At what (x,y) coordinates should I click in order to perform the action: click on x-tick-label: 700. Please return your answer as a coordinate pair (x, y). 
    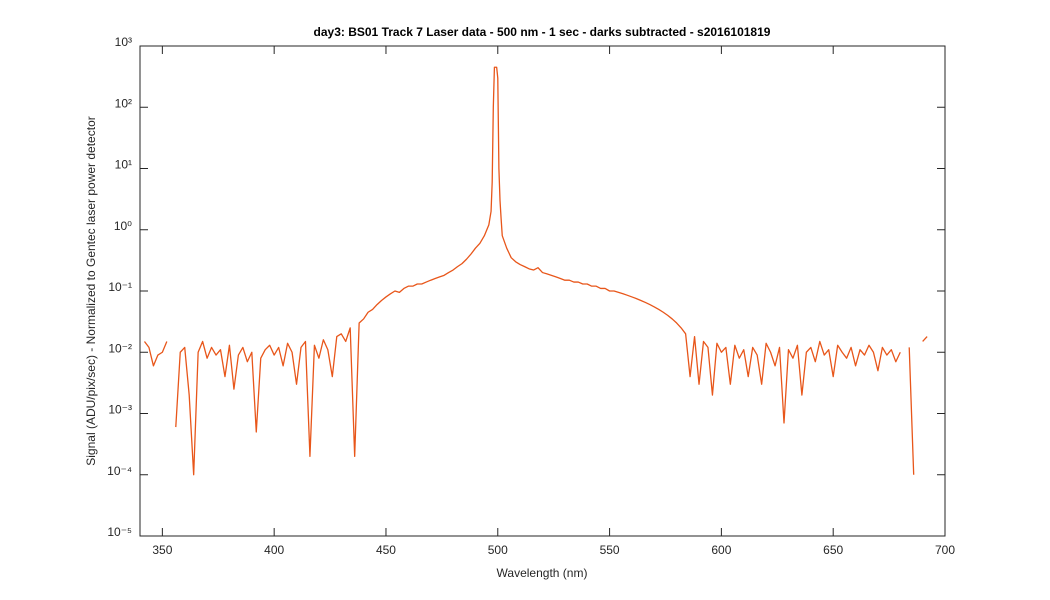
    Looking at the image, I should click on (945, 550).